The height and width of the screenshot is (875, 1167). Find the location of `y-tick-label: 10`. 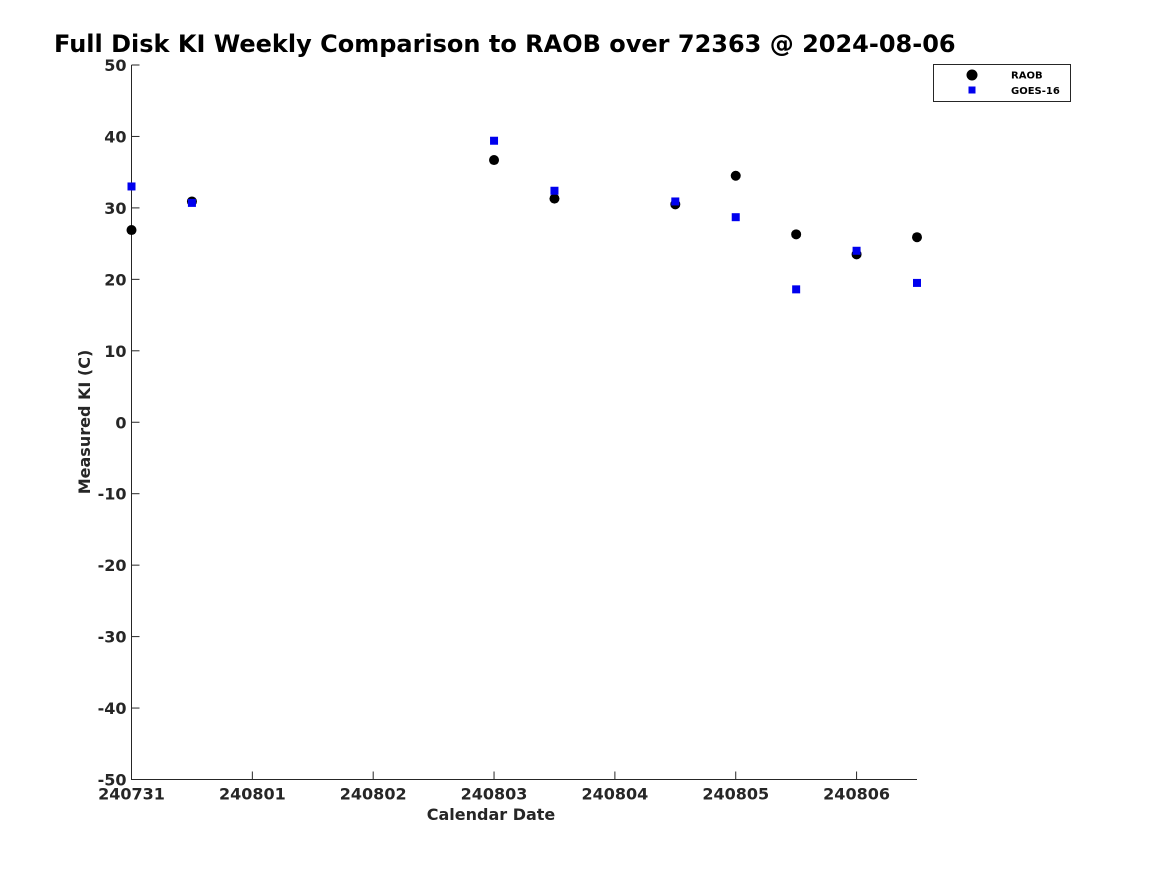

y-tick-label: 10 is located at coordinates (115, 351).